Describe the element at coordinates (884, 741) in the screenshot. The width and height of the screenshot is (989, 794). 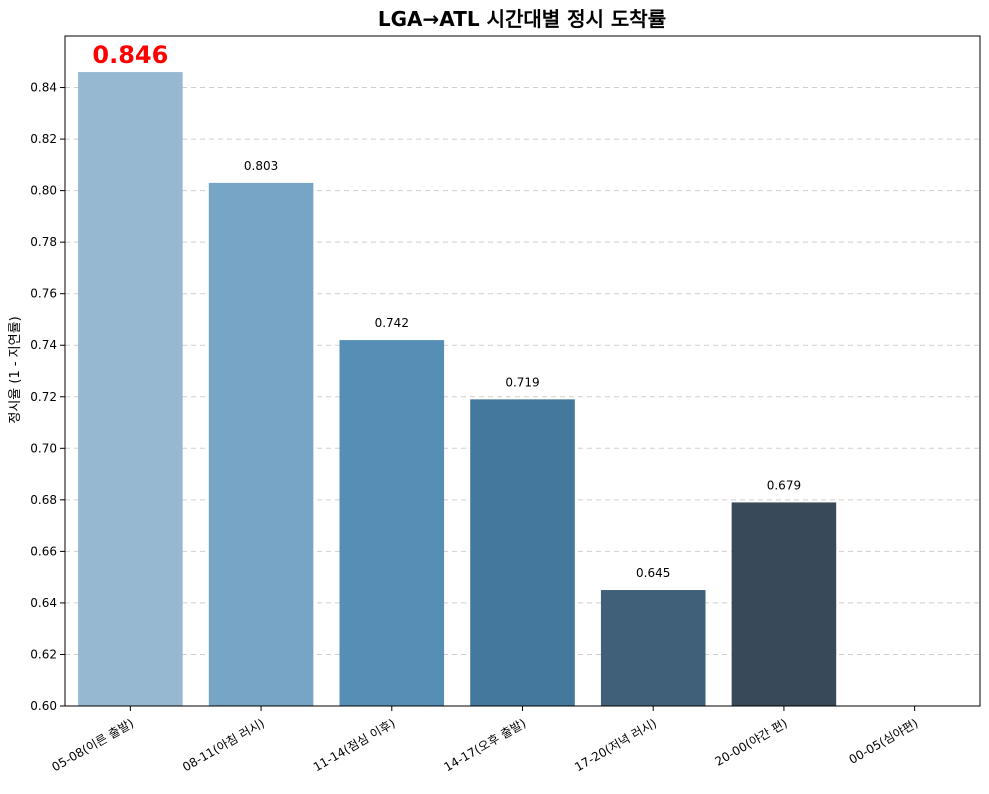
I see `x-tick-label: 00-05(심야편)` at that location.